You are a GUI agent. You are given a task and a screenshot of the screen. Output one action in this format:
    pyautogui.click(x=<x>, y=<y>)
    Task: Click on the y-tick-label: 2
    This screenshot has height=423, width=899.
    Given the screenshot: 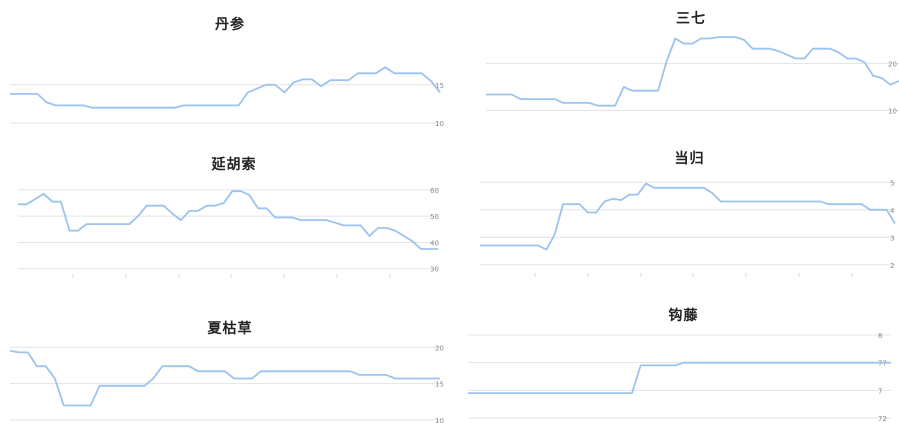 What is the action you would take?
    pyautogui.click(x=892, y=266)
    